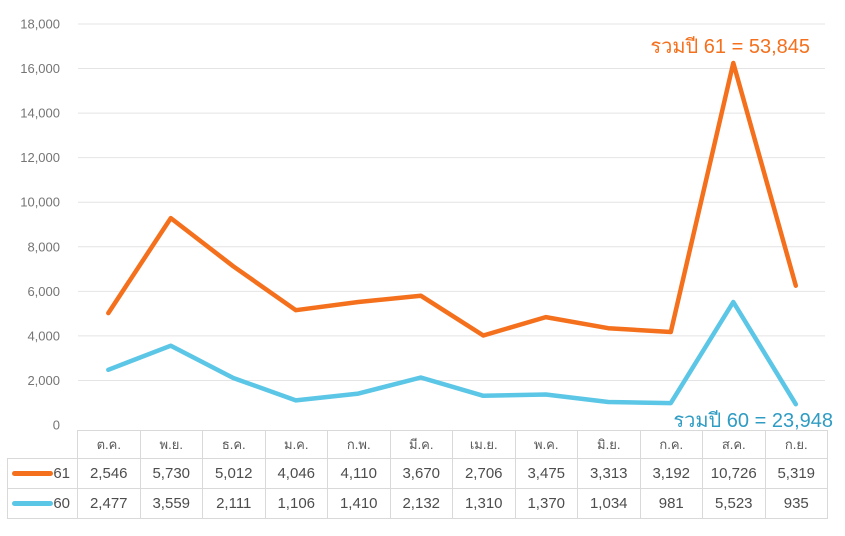 The height and width of the screenshot is (536, 845). I want to click on legend-cell-61: 61, so click(42, 473).